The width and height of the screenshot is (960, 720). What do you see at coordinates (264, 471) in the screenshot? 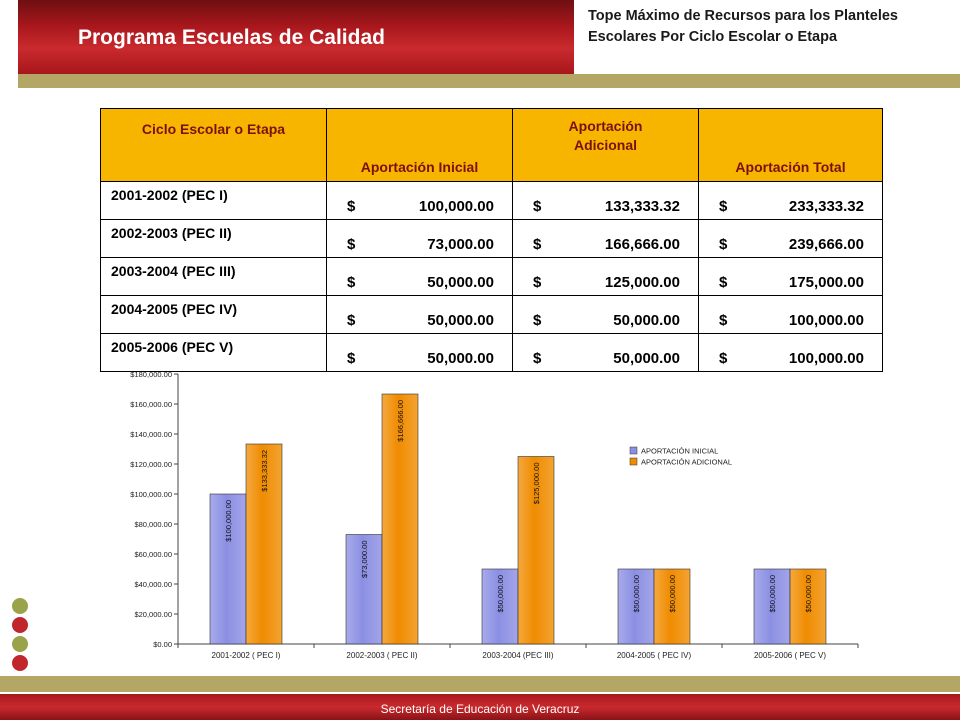
I see `data-label: $133,333.32` at bounding box center [264, 471].